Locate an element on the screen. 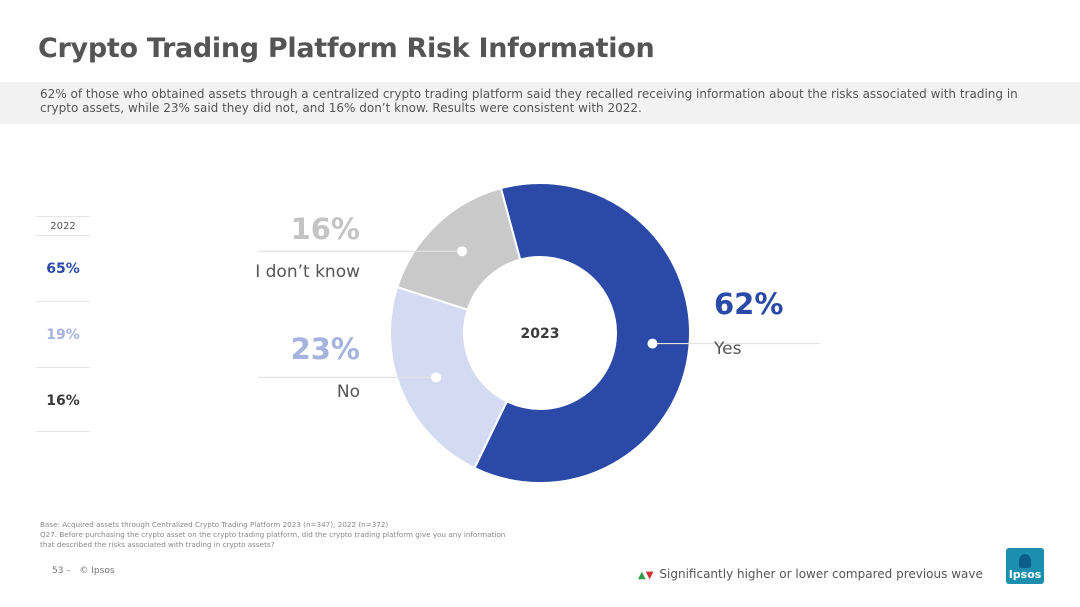 This screenshot has height=607, width=1080. page-footer: 53 – © Ipsos is located at coordinates (83, 571).